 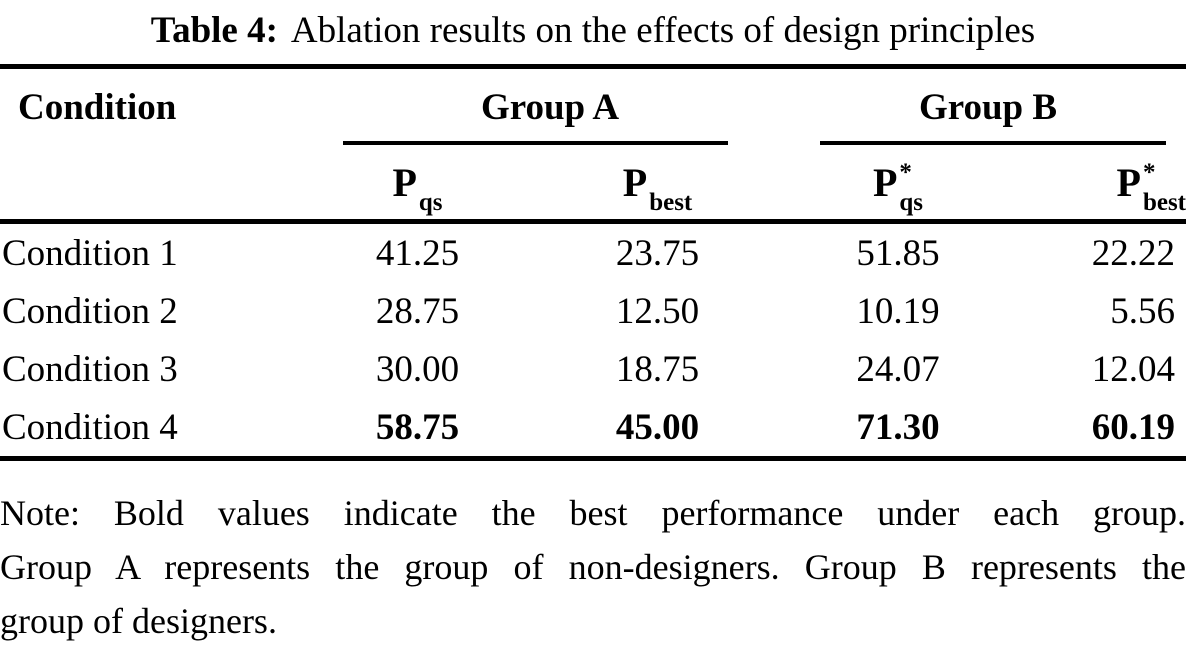 I want to click on row-label: Condition 4, so click(x=90, y=427).